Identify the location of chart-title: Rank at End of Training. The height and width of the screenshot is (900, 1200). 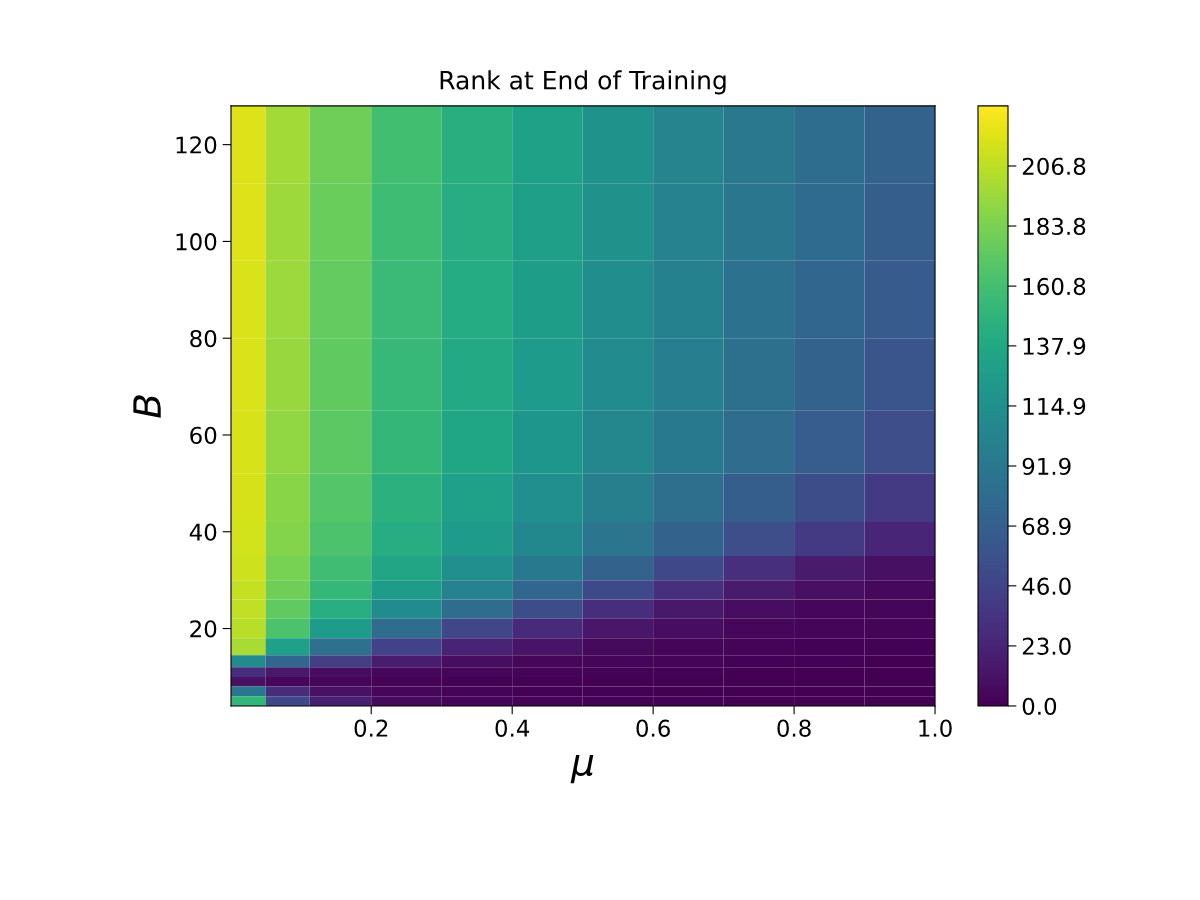
(583, 82).